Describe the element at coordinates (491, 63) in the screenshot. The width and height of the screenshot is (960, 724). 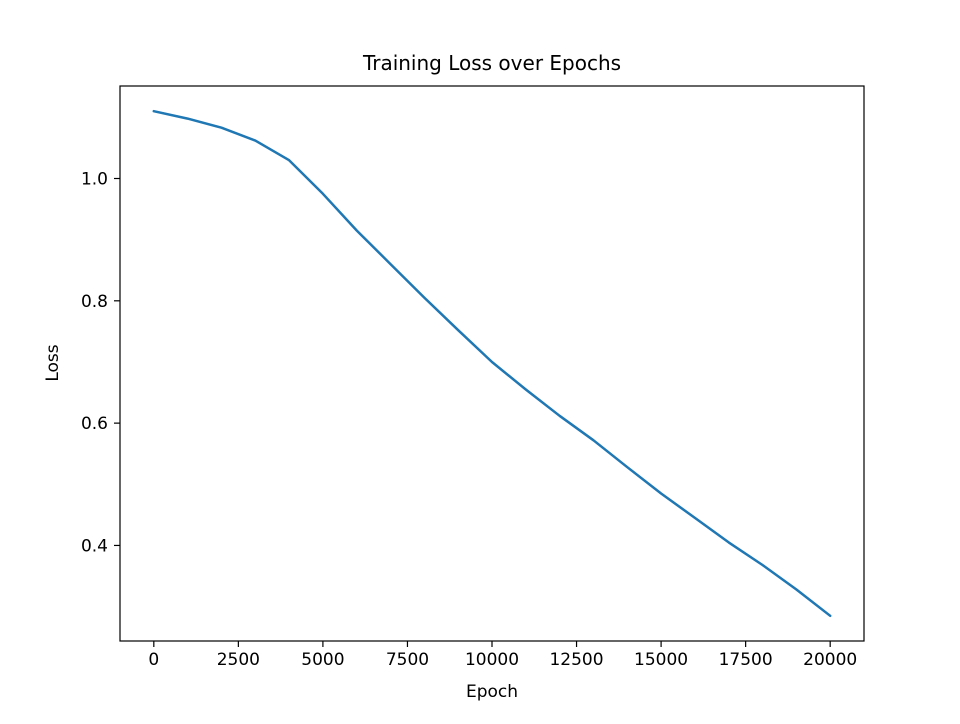
I see `chart-title: Training Loss over Epochs` at that location.